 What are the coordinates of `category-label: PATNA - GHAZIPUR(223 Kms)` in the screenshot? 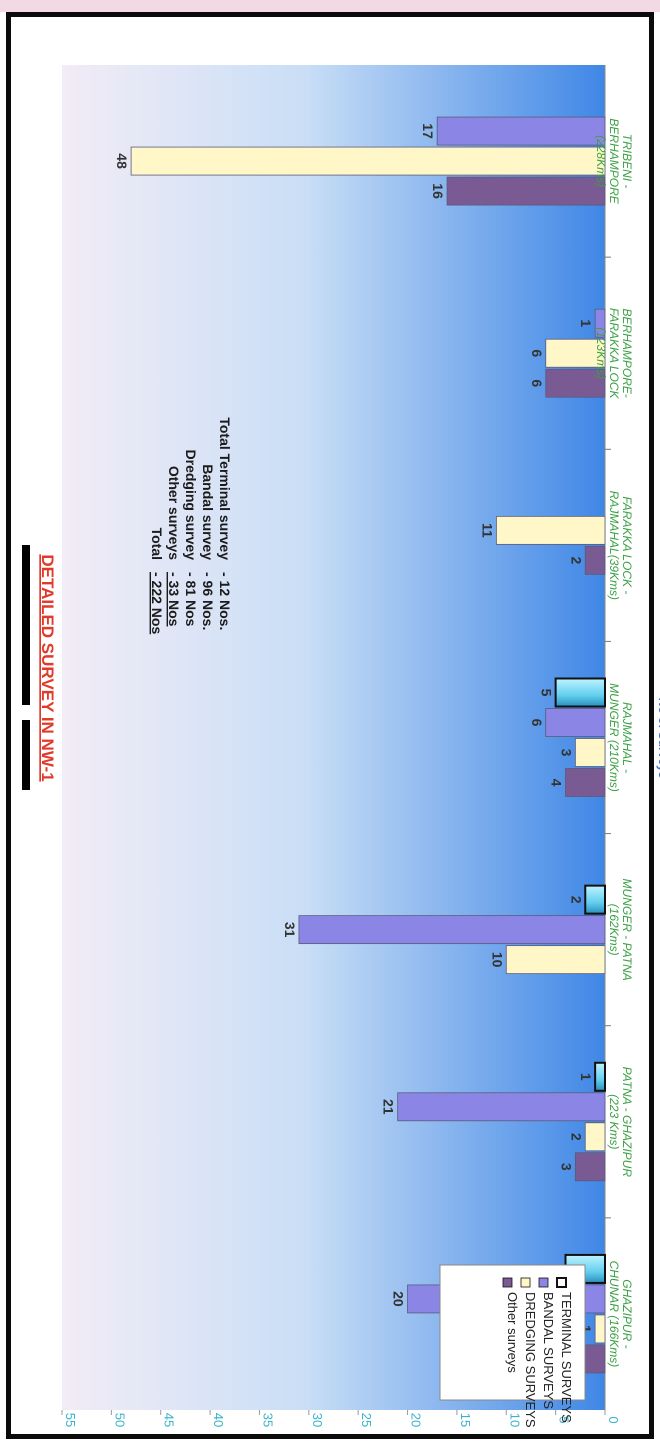 It's located at (620, 1122).